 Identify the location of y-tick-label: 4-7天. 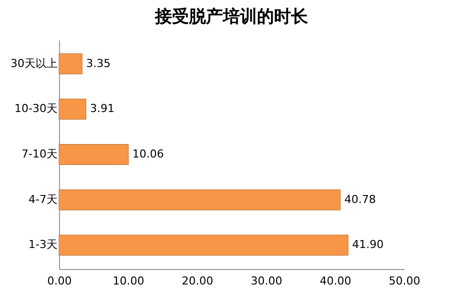
(43, 199).